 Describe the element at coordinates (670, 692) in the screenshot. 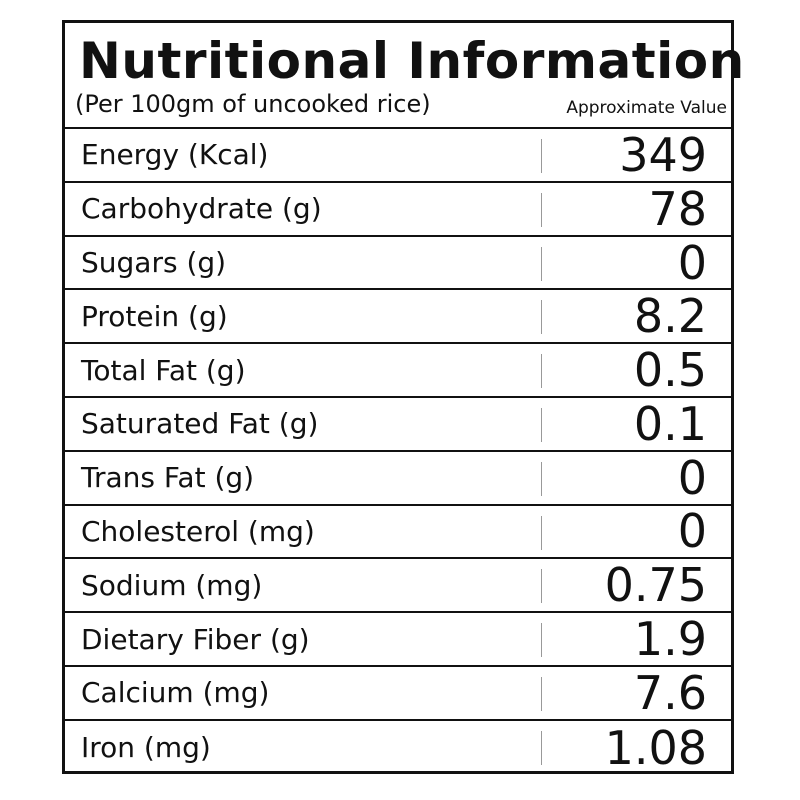

I see `nutrient-value: 7.6` at that location.